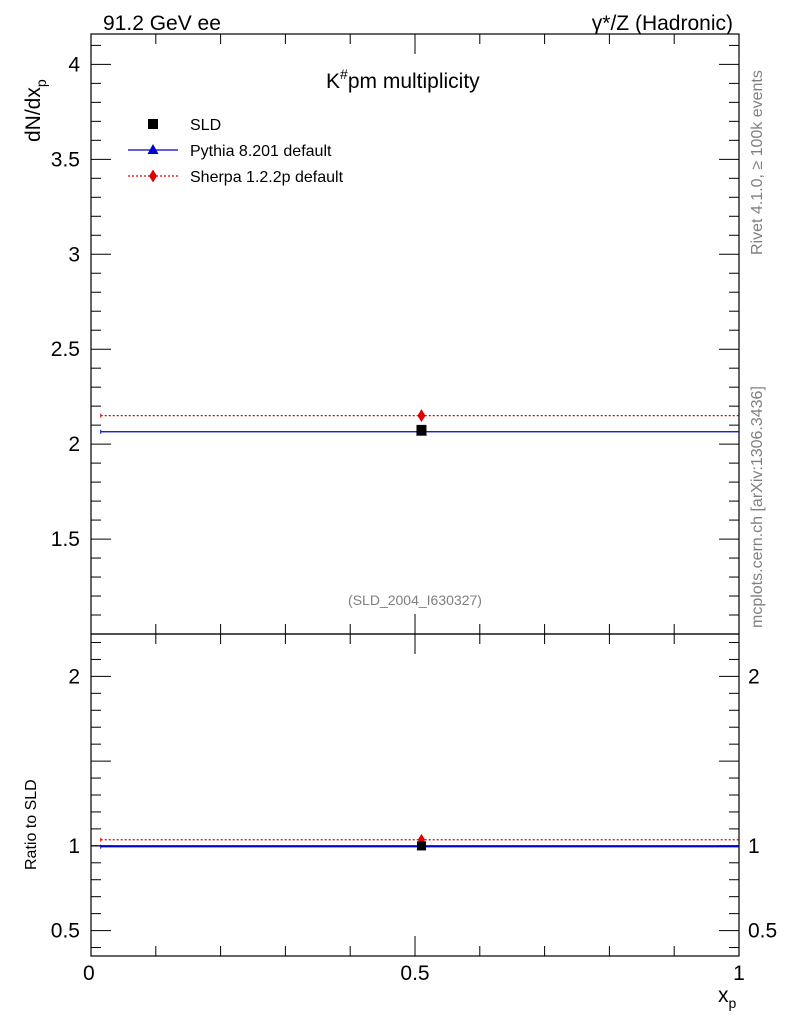 The width and height of the screenshot is (786, 1024). I want to click on ratio-point-sherpa-1-2-2p-default, so click(421, 839).